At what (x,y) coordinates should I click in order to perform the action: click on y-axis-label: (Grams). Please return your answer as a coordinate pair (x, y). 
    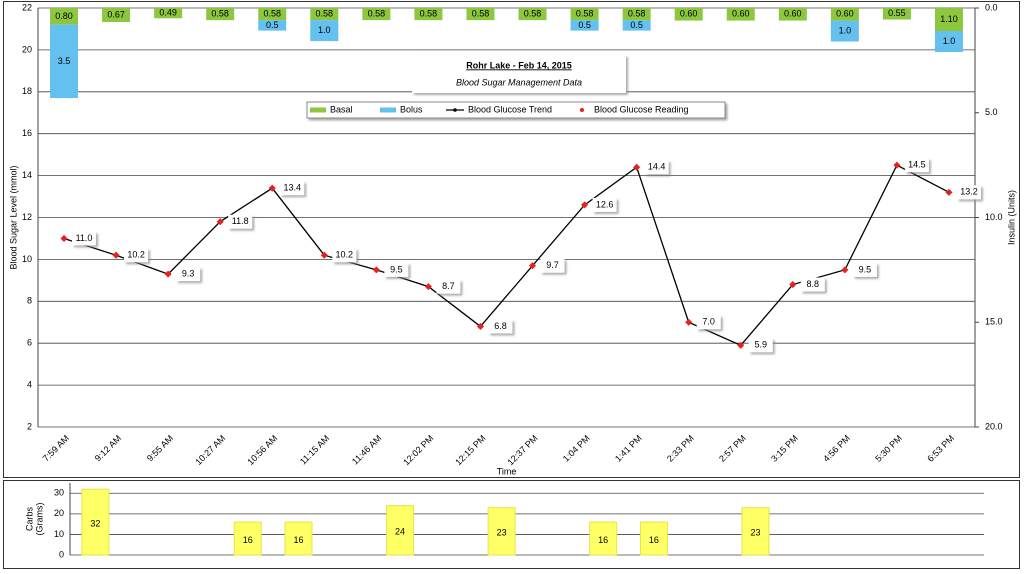
    Looking at the image, I should click on (39, 519).